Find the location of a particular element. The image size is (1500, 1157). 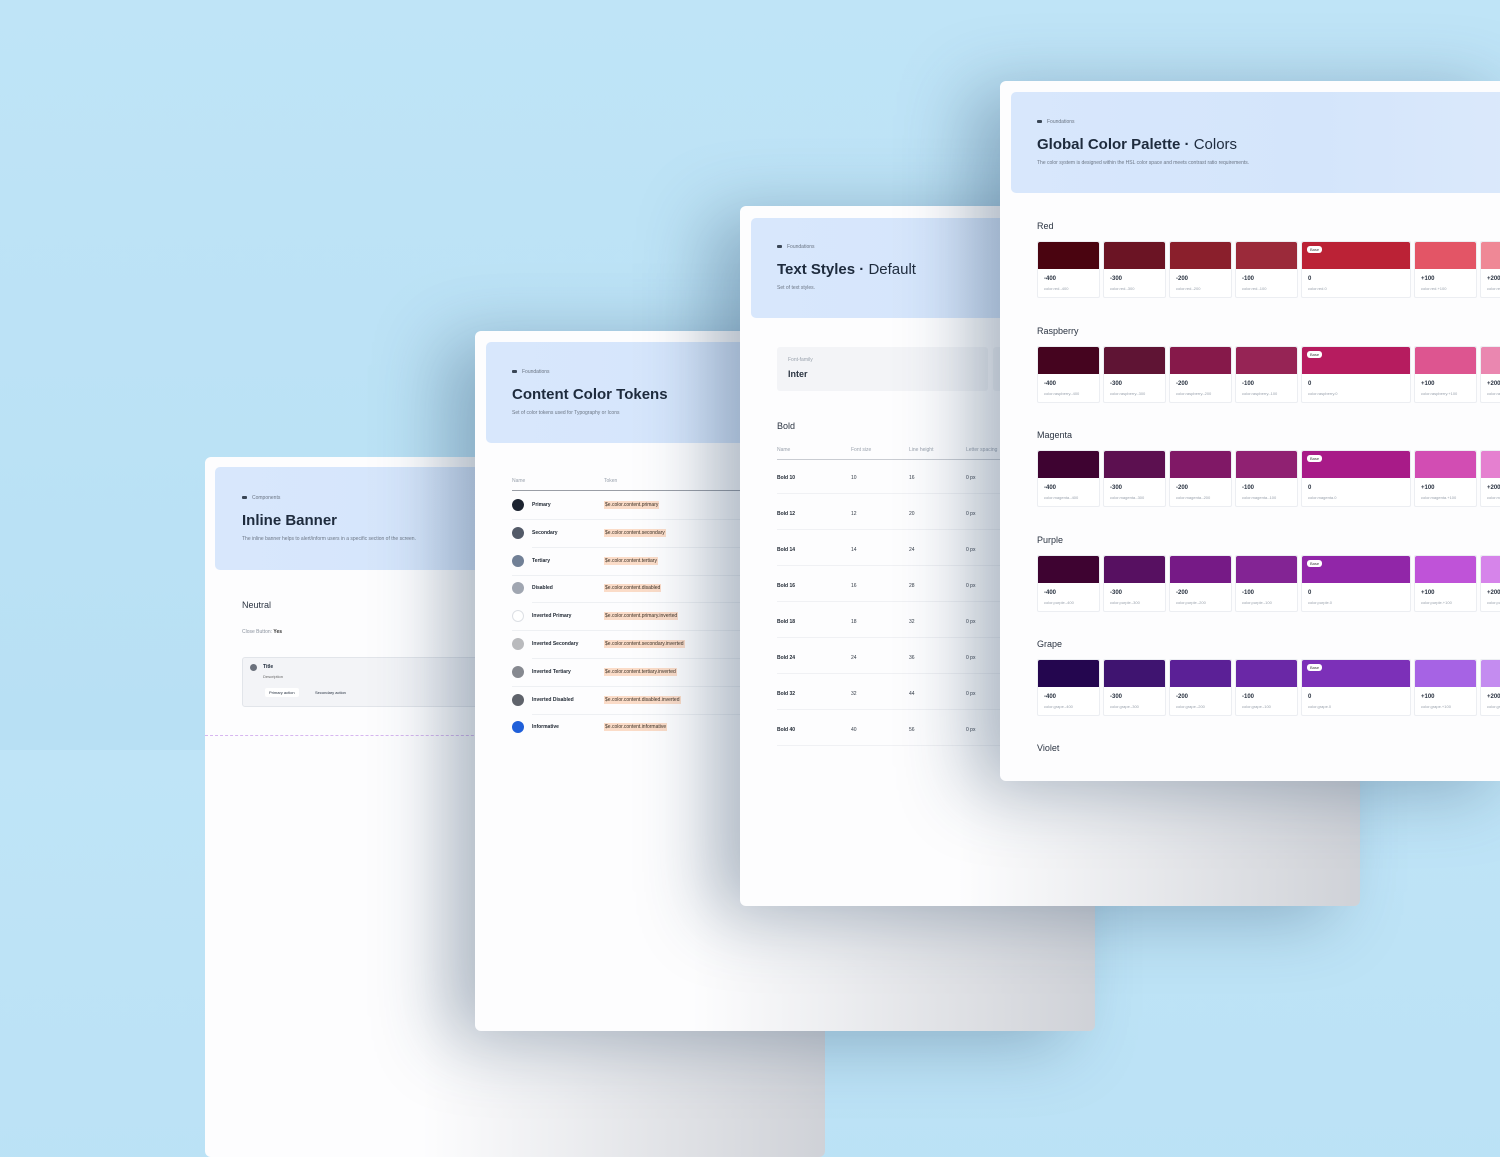

token-name: Primary is located at coordinates (541, 505).